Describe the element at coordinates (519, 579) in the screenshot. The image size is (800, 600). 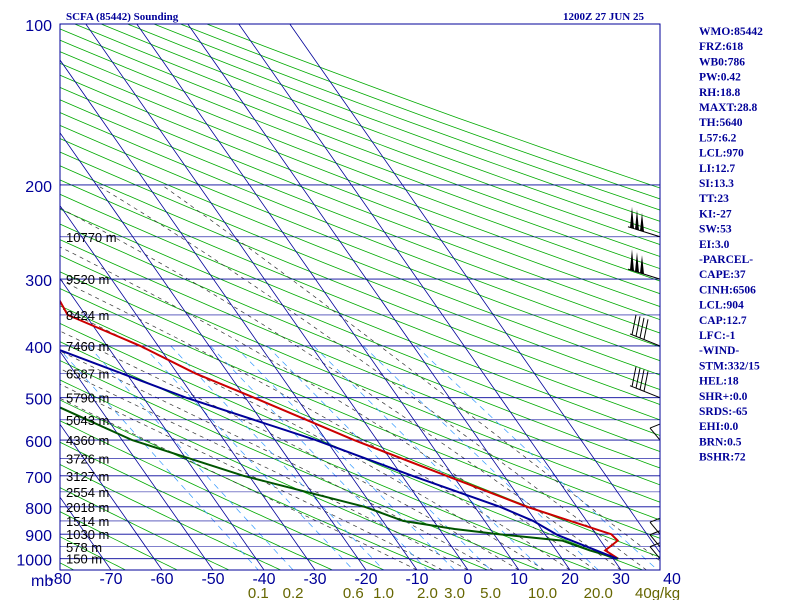
I see `temperature-tick-label: 10` at that location.